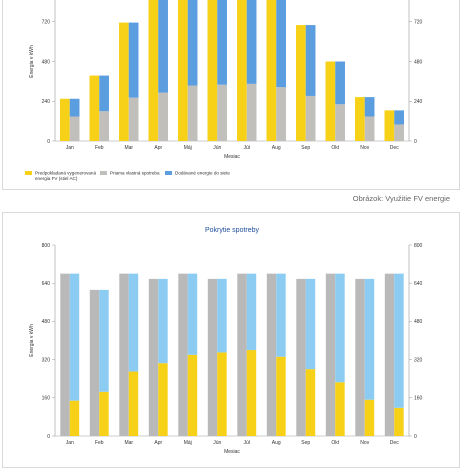 The width and height of the screenshot is (464, 469). Describe the element at coordinates (281, 44) in the screenshot. I see `bar-grid-feed-aug` at that location.